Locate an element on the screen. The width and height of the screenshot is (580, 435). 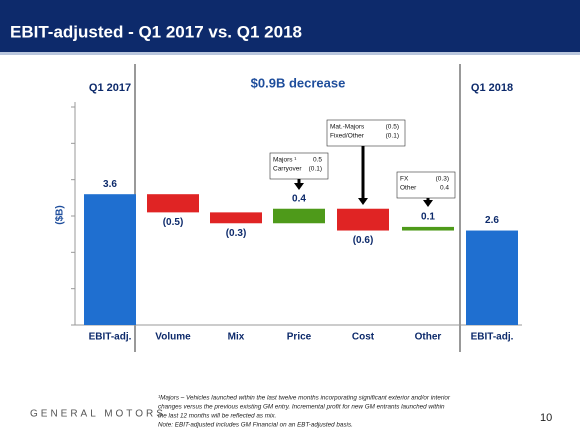
y-axis-label: ($B) is located at coordinates (60, 214).